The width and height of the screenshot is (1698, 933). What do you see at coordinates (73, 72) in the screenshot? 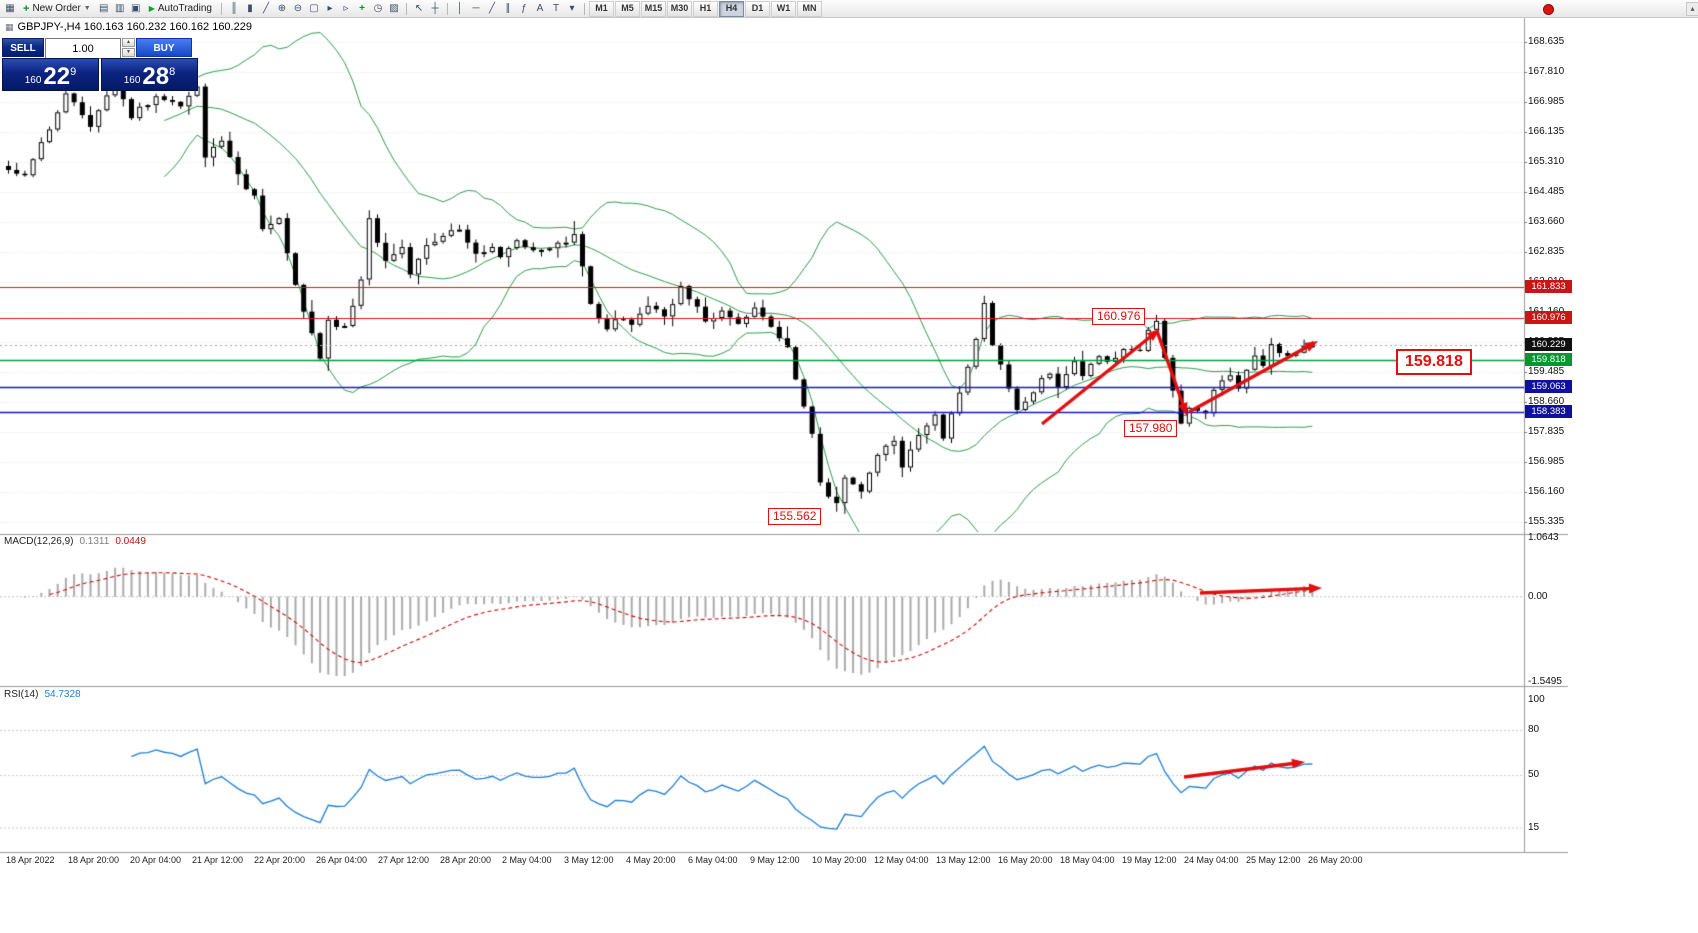
I see `sell-price-sup: 9` at bounding box center [73, 72].